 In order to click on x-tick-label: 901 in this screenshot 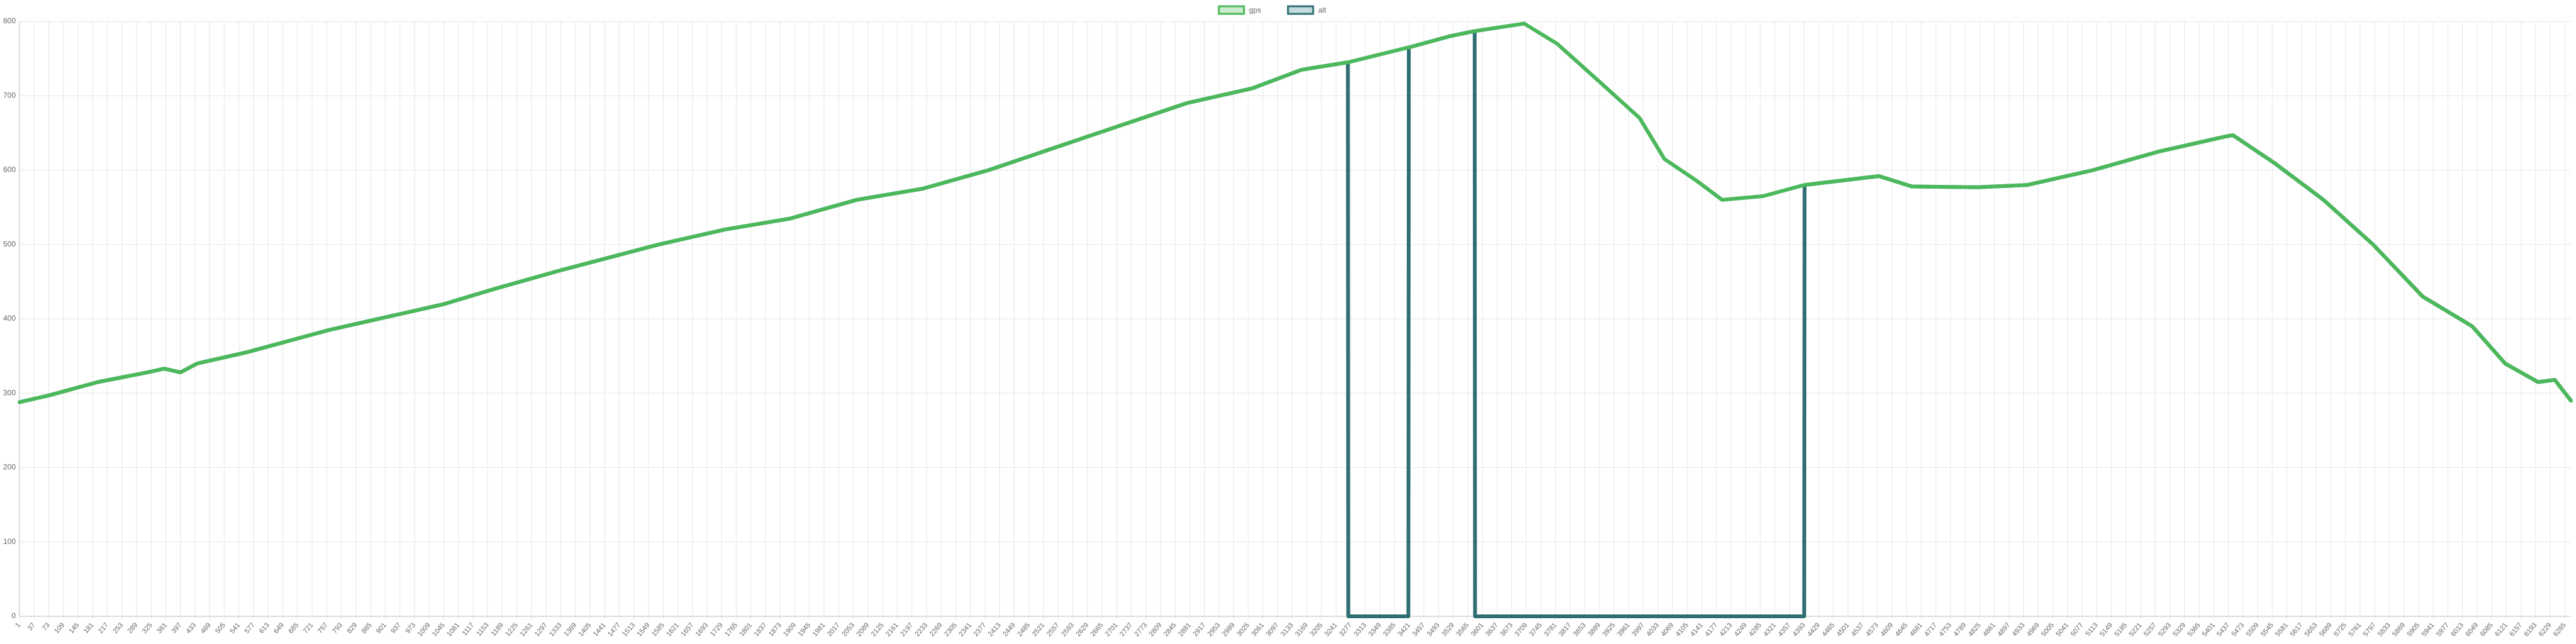, I will do `click(381, 628)`.